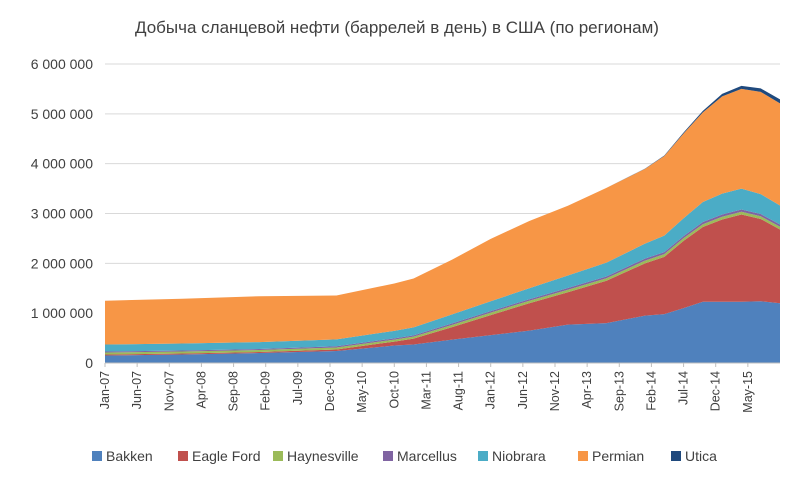  I want to click on y-tick-label: 4 000 000, so click(62, 164).